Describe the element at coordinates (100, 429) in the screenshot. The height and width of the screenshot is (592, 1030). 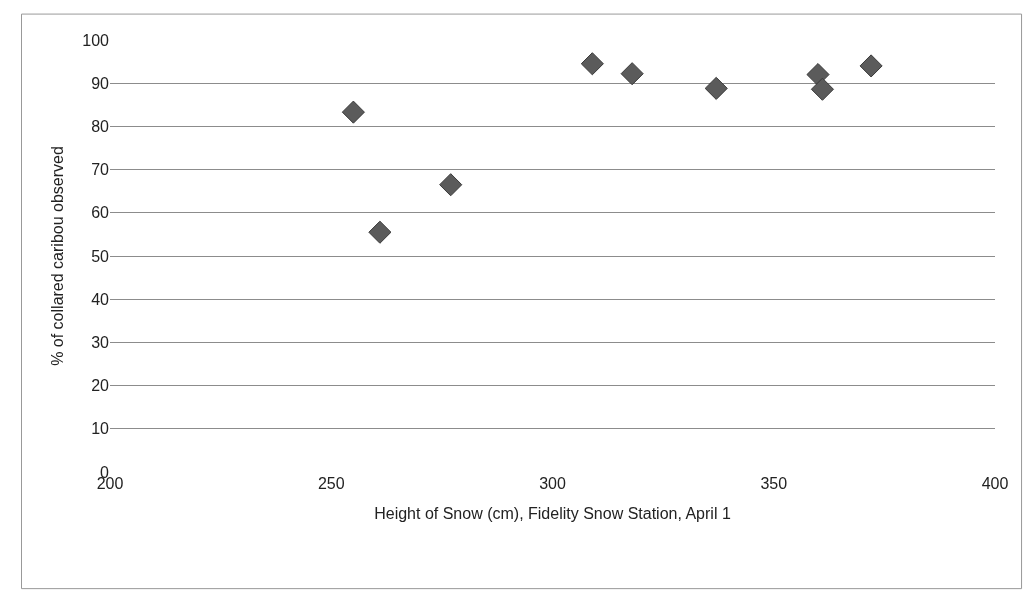
I see `y-tick-label: 10` at that location.